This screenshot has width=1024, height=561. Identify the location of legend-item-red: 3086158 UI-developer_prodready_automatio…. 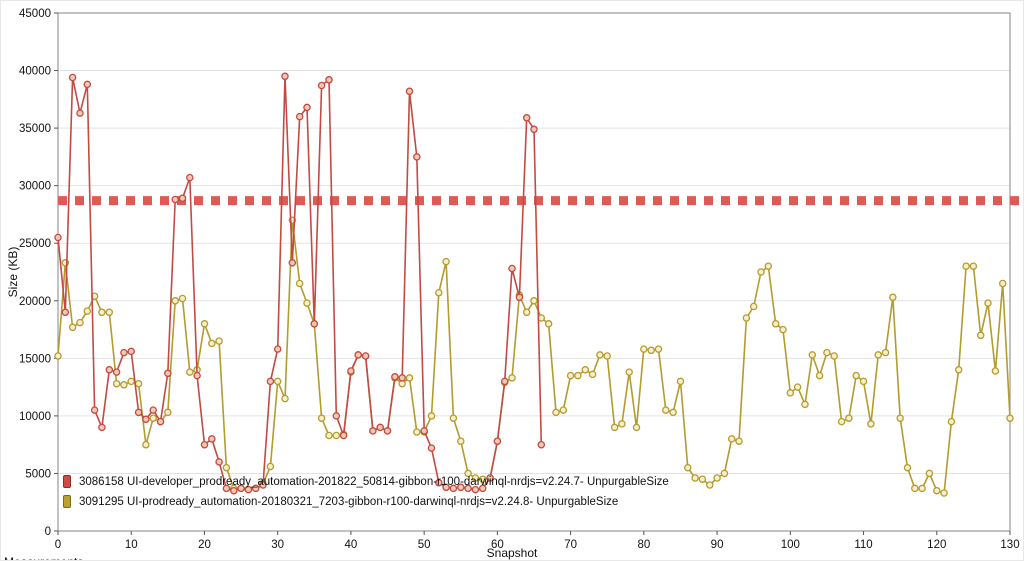
(366, 481).